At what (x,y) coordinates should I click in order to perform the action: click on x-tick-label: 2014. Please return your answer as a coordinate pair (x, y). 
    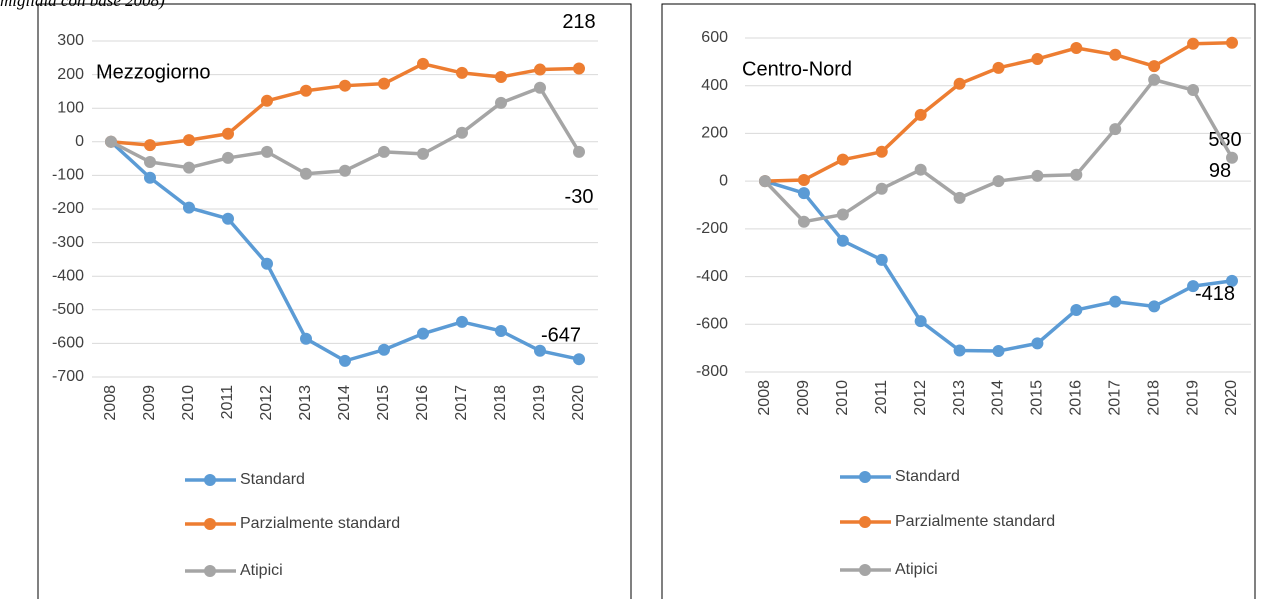
    Looking at the image, I should click on (998, 398).